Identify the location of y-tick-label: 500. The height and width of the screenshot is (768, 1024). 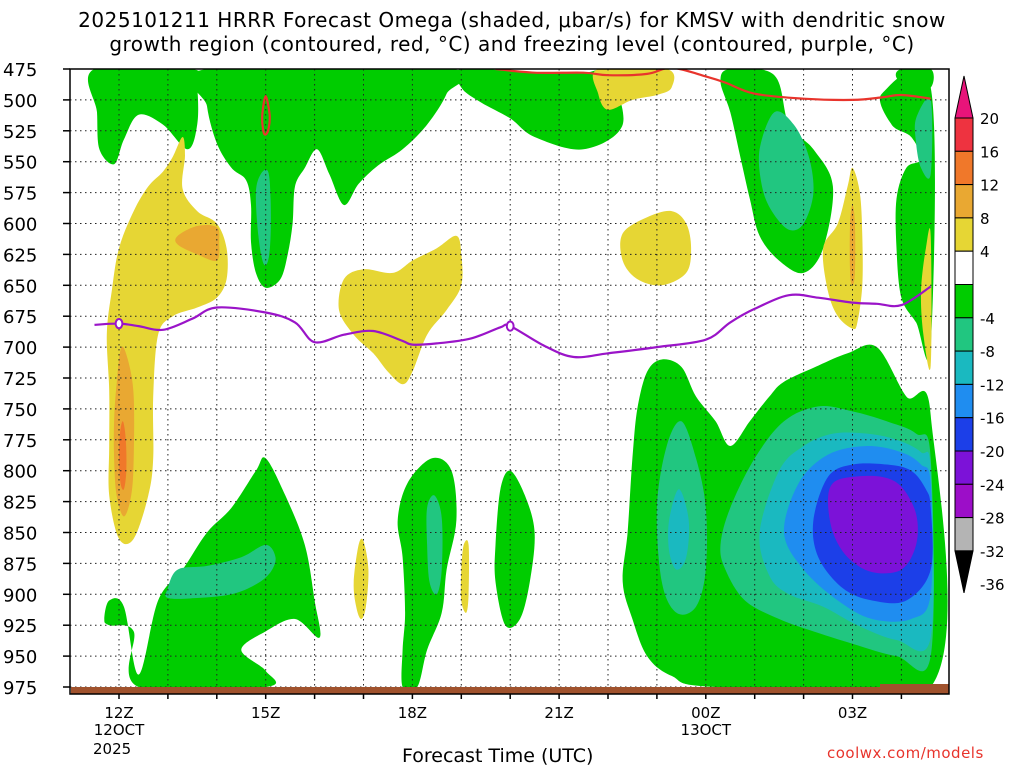
(20, 101).